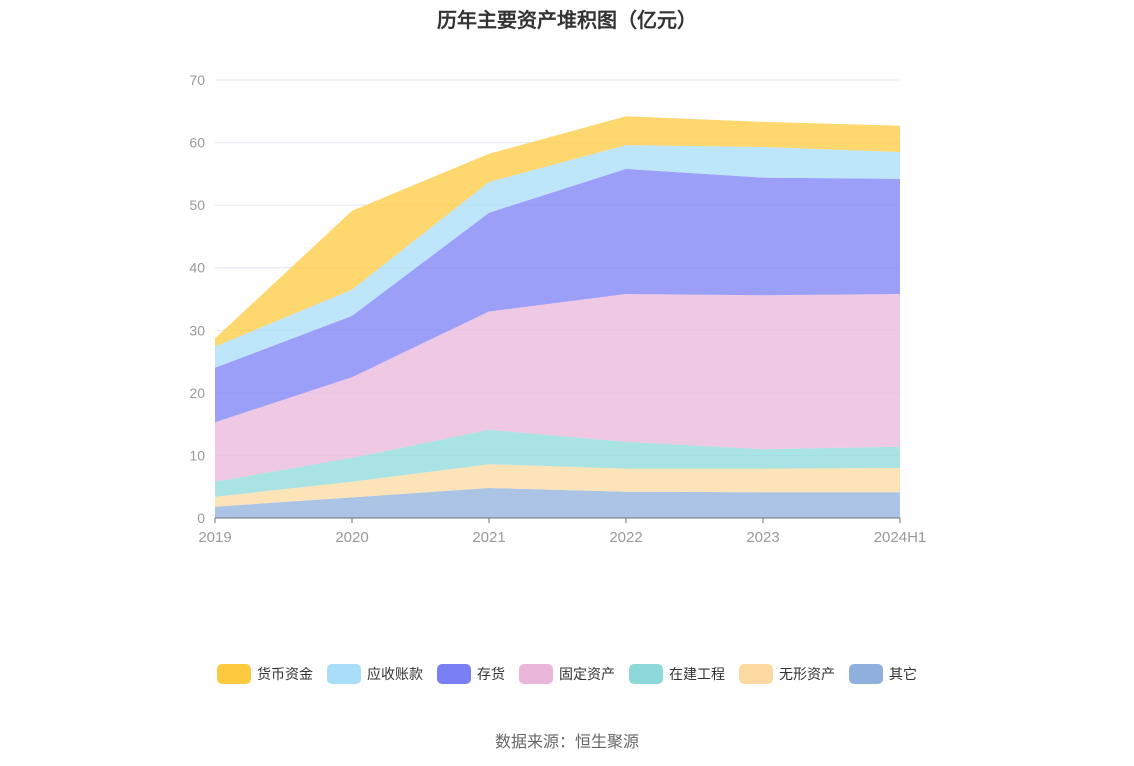  I want to click on legend-label: 存货, so click(491, 675).